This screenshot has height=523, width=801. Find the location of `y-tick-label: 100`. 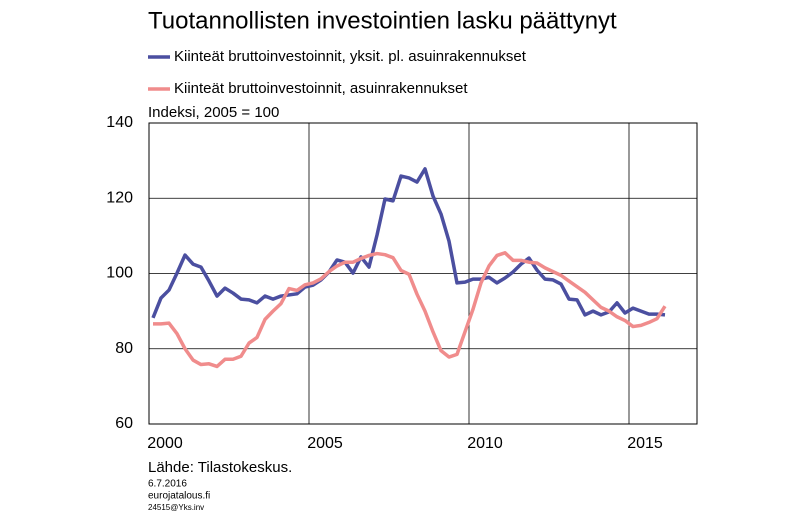

y-tick-label: 100 is located at coordinates (119, 273).